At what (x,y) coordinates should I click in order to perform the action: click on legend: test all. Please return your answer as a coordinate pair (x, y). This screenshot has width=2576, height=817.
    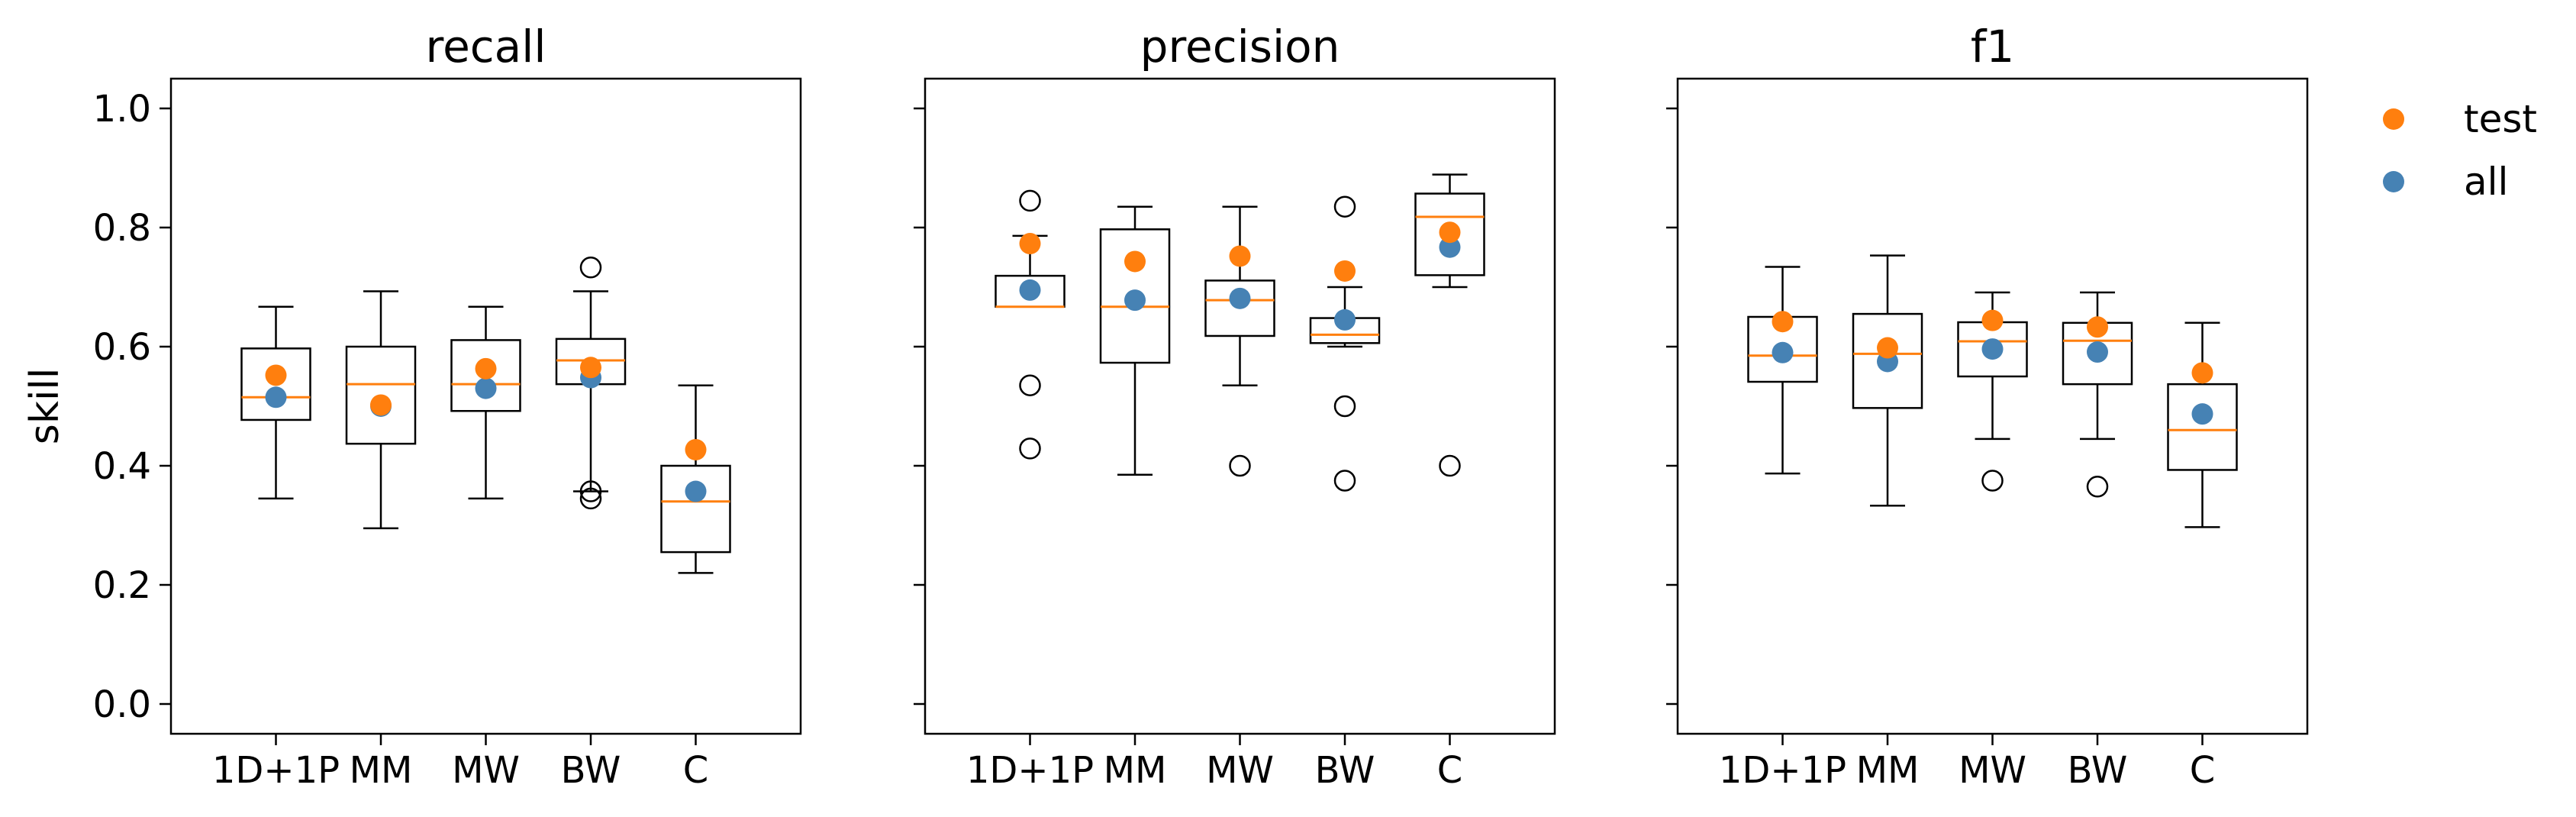
    Looking at the image, I should click on (2460, 150).